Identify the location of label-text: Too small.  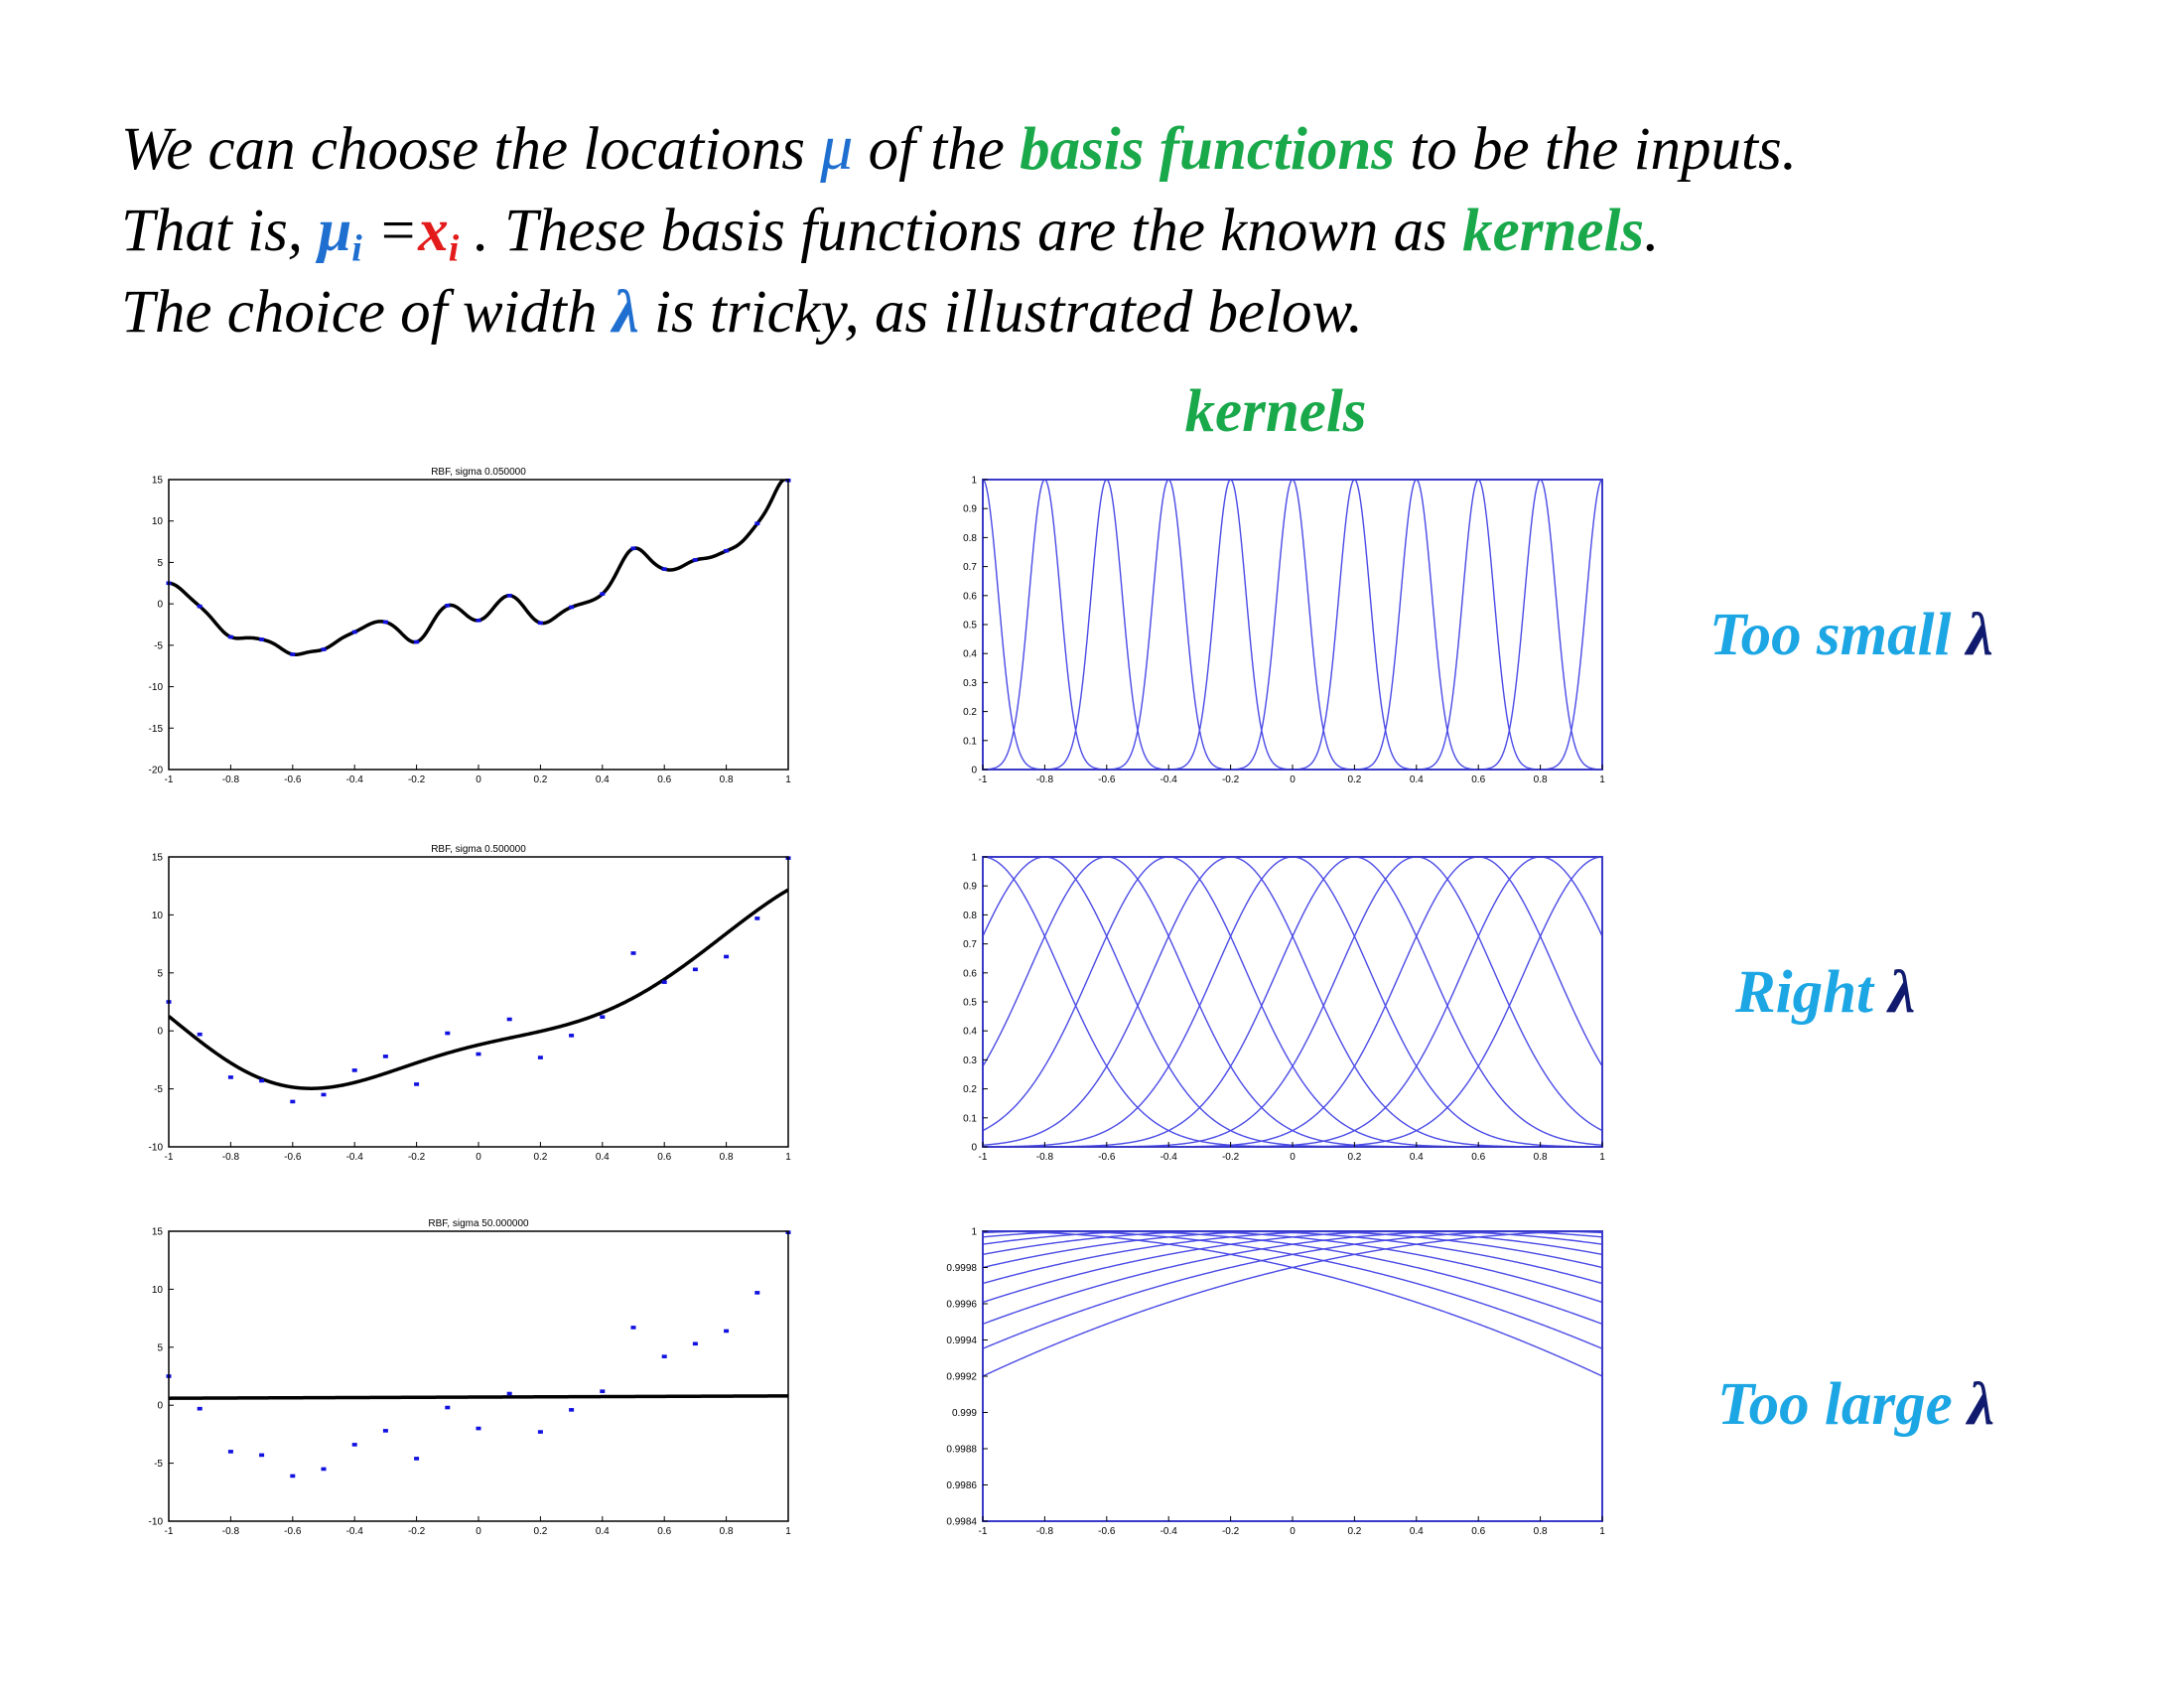
(1830, 635).